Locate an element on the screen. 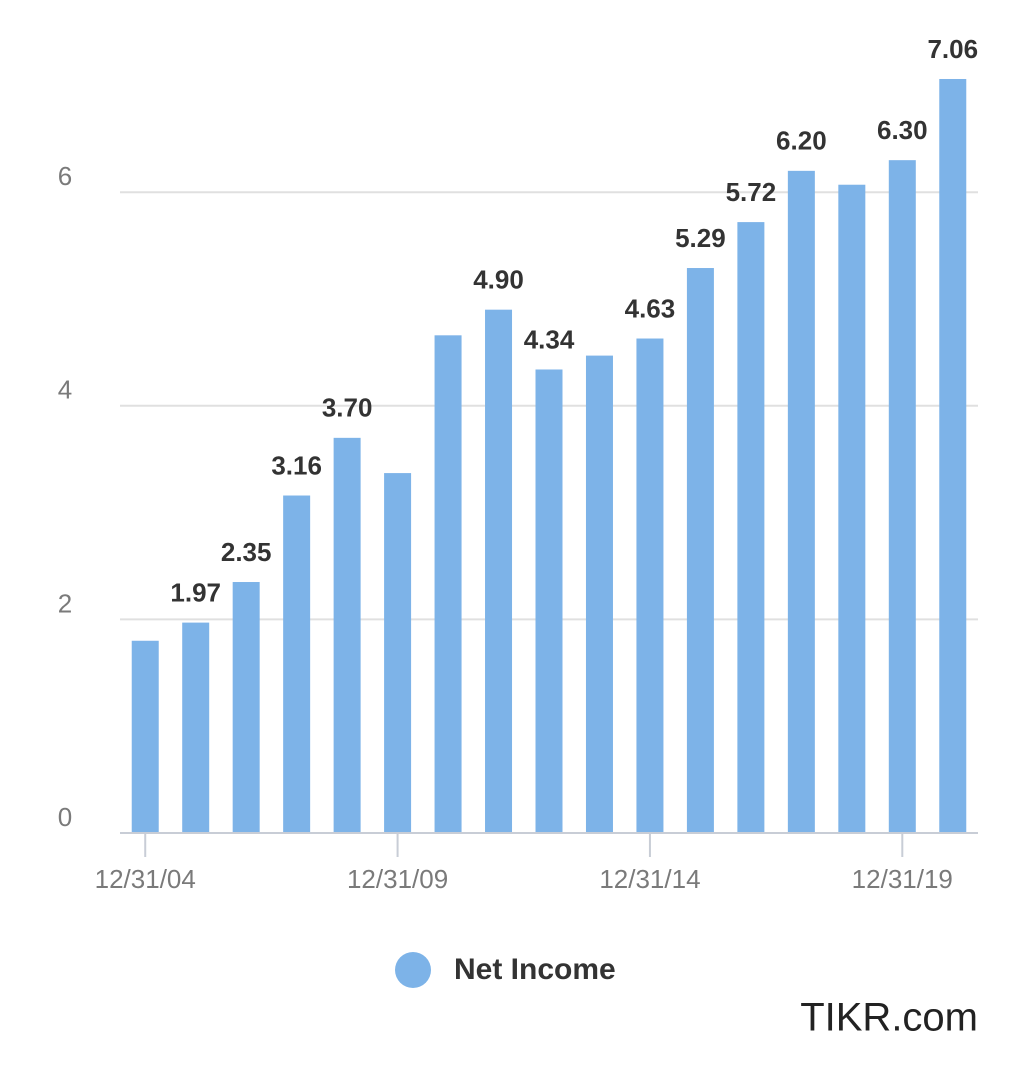 Image resolution: width=1033 pixels, height=1079 pixels. y-tick-label: 2 is located at coordinates (65, 603).